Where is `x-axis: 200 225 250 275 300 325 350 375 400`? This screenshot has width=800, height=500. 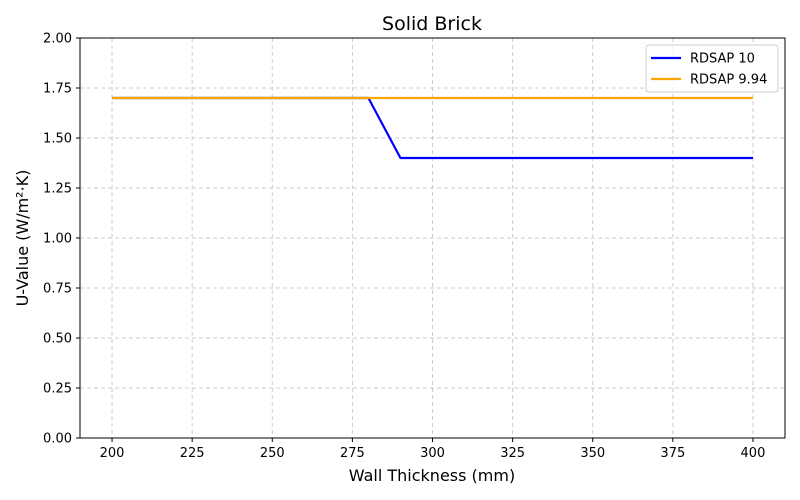 x-axis: 200 225 250 275 300 325 350 375 400 is located at coordinates (433, 449).